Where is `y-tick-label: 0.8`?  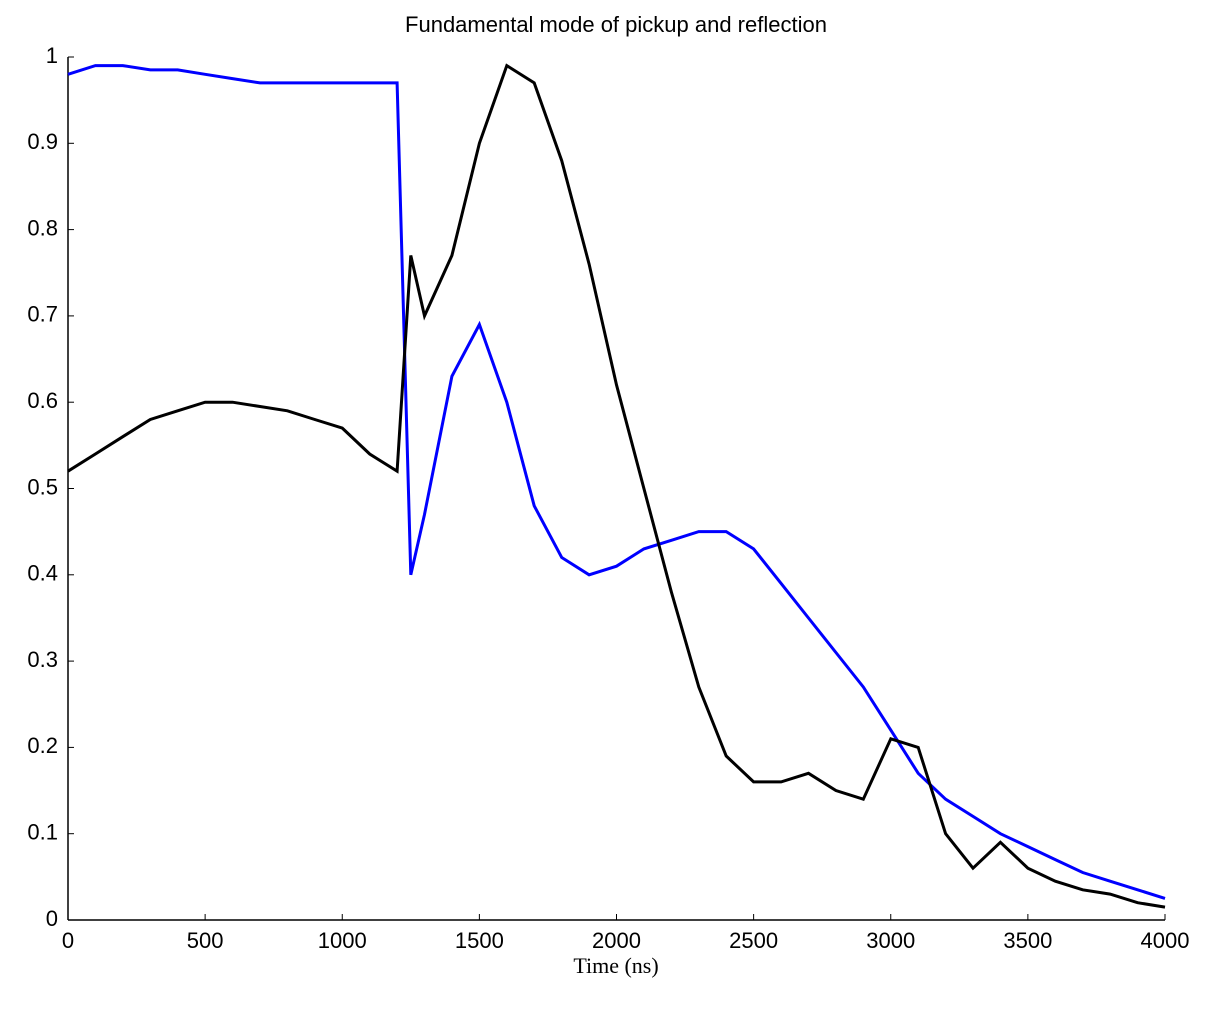
y-tick-label: 0.8 is located at coordinates (42, 227).